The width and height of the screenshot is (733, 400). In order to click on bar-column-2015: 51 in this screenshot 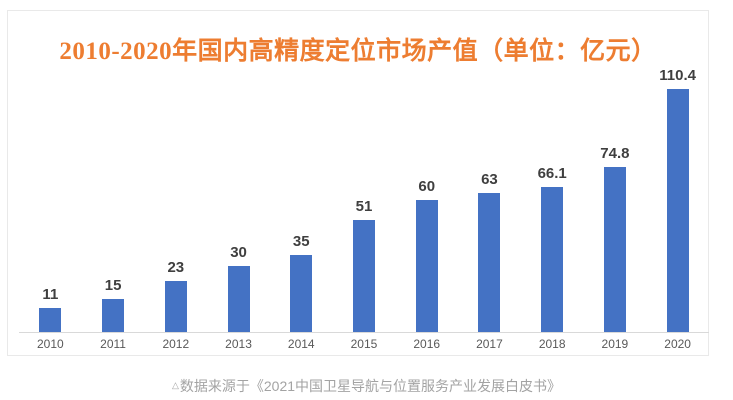, I will do `click(364, 171)`.